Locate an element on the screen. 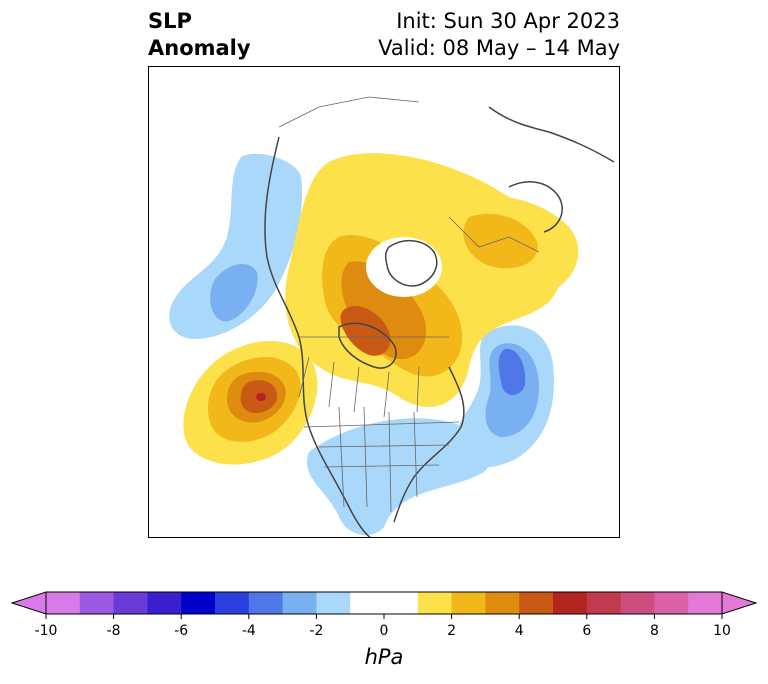 The image size is (768, 684). colorbar-tick-label: 8 is located at coordinates (654, 631).